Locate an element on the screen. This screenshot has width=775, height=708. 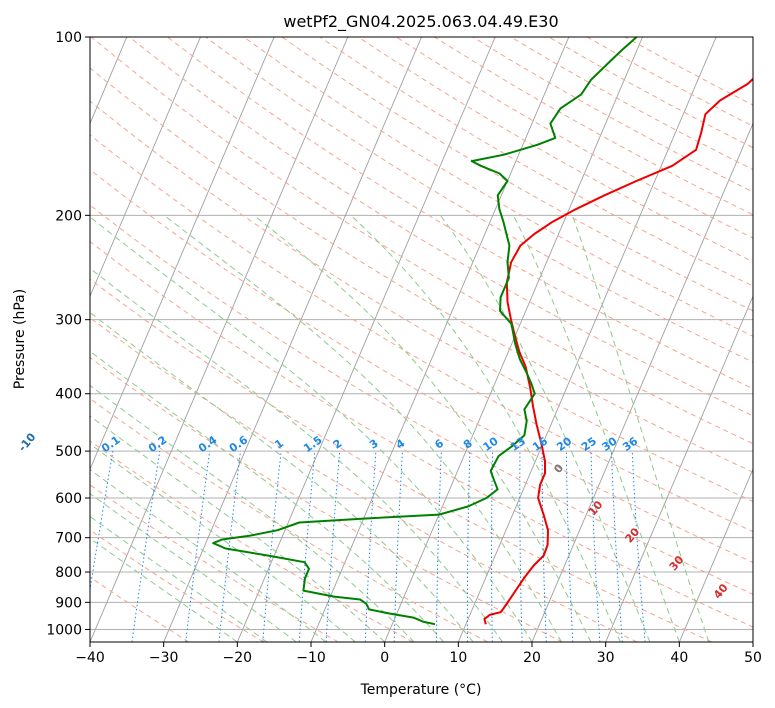
y-tick-label: 200 is located at coordinates (68, 216).